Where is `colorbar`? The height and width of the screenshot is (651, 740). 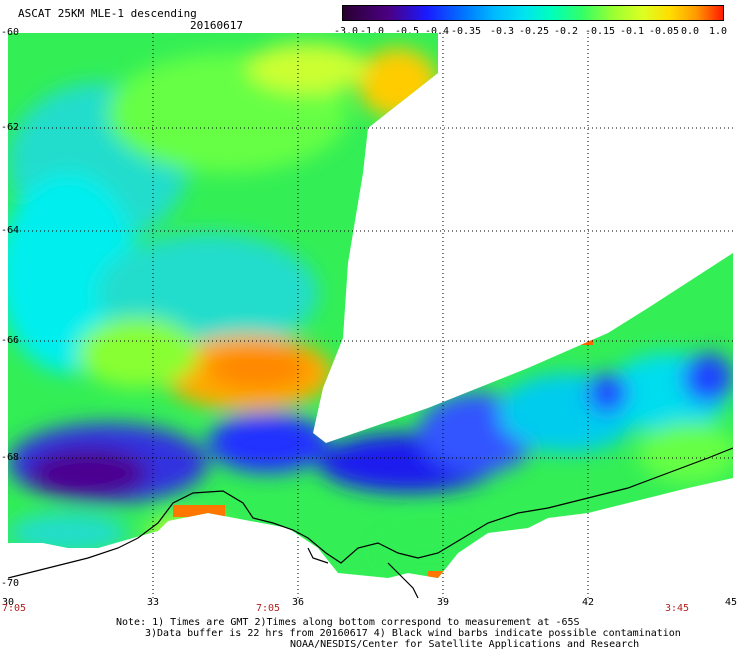 colorbar is located at coordinates (533, 13).